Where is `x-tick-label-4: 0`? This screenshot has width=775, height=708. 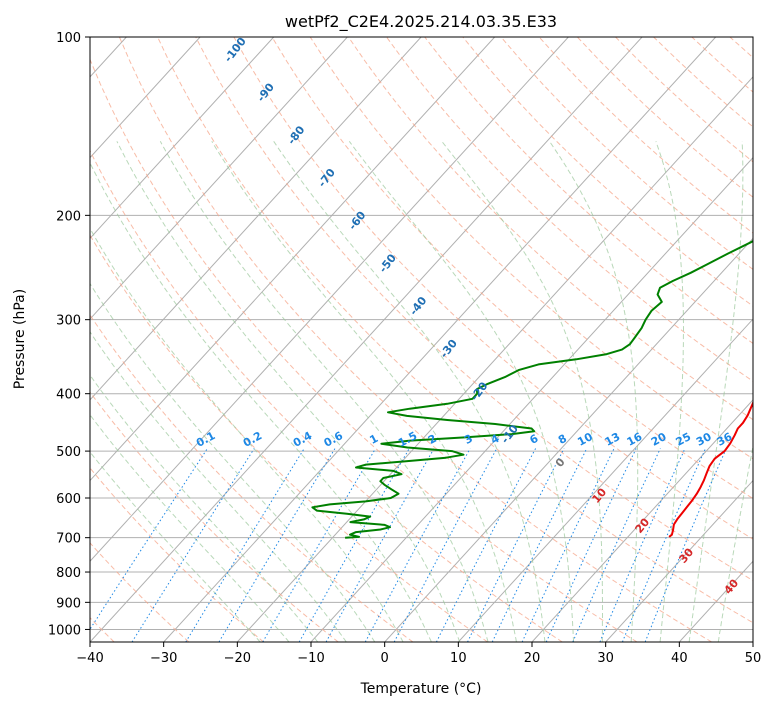
x-tick-label-4: 0 is located at coordinates (385, 658).